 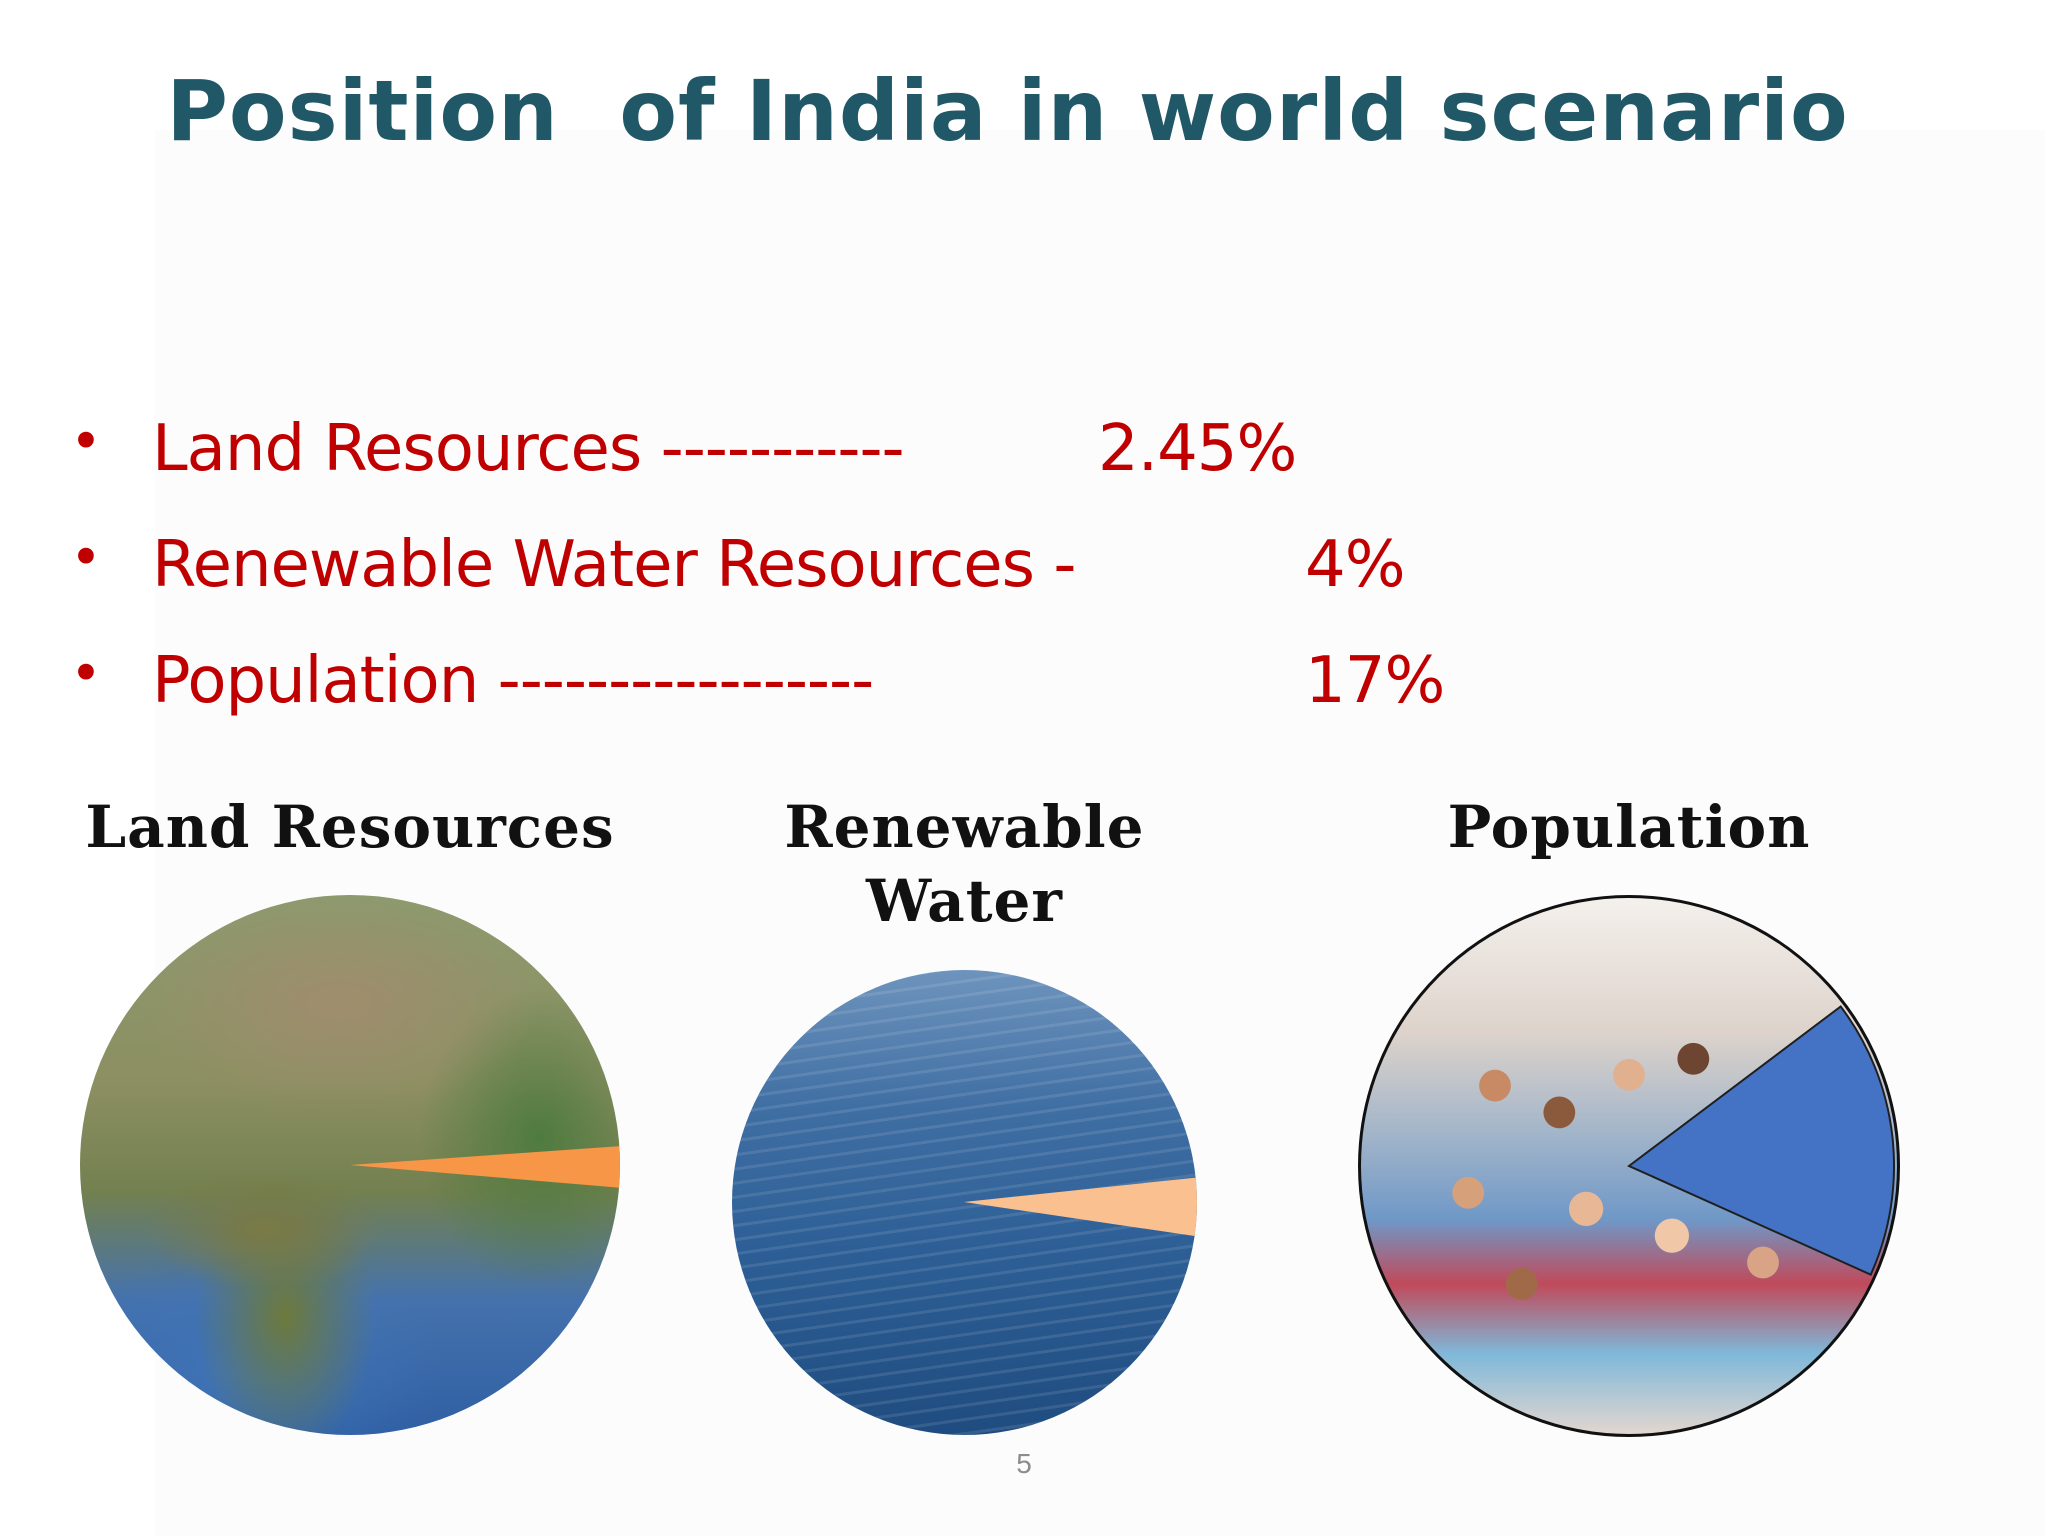 What do you see at coordinates (964, 864) in the screenshot?
I see `renewable-water-heading: Renewable Water` at bounding box center [964, 864].